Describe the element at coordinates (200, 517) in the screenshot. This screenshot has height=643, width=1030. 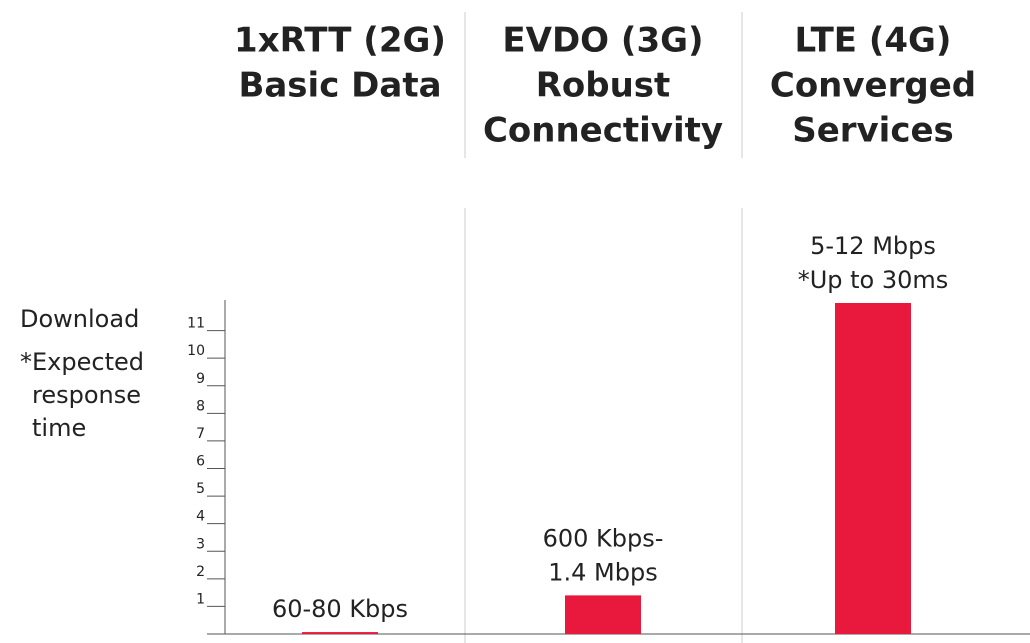
I see `y-tick-label: 4` at that location.